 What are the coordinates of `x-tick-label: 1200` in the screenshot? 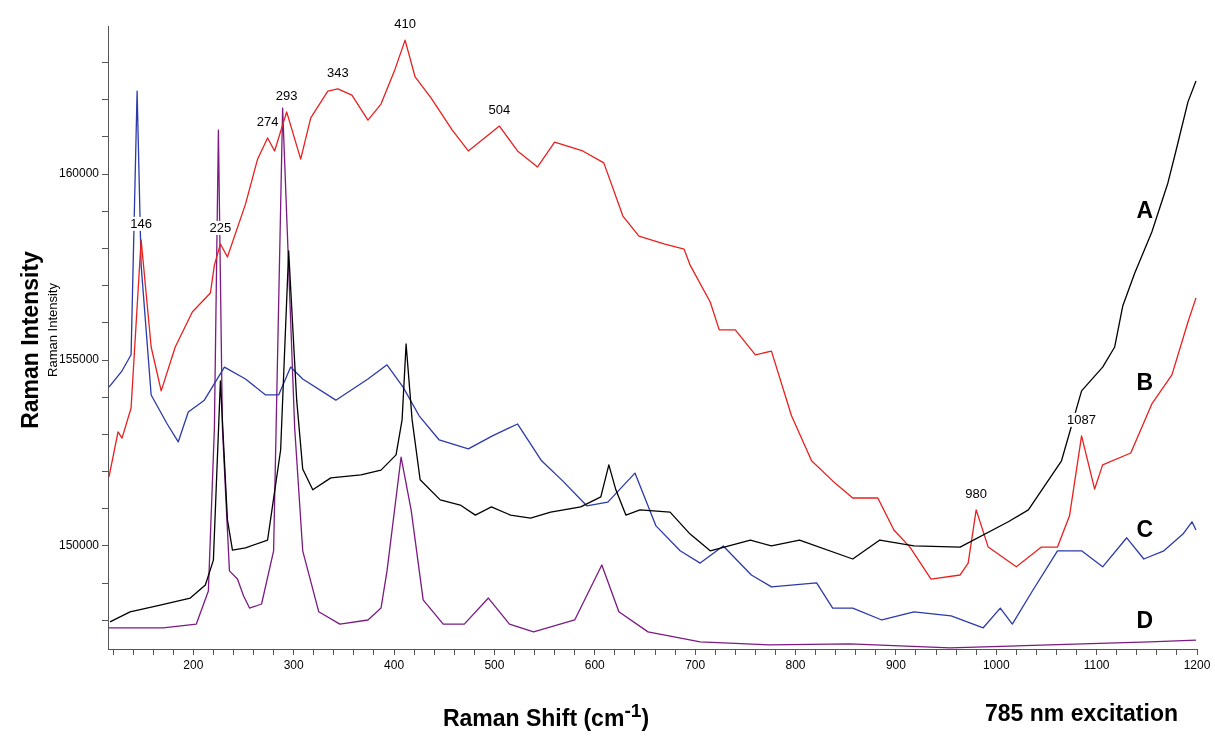 It's located at (1197, 664).